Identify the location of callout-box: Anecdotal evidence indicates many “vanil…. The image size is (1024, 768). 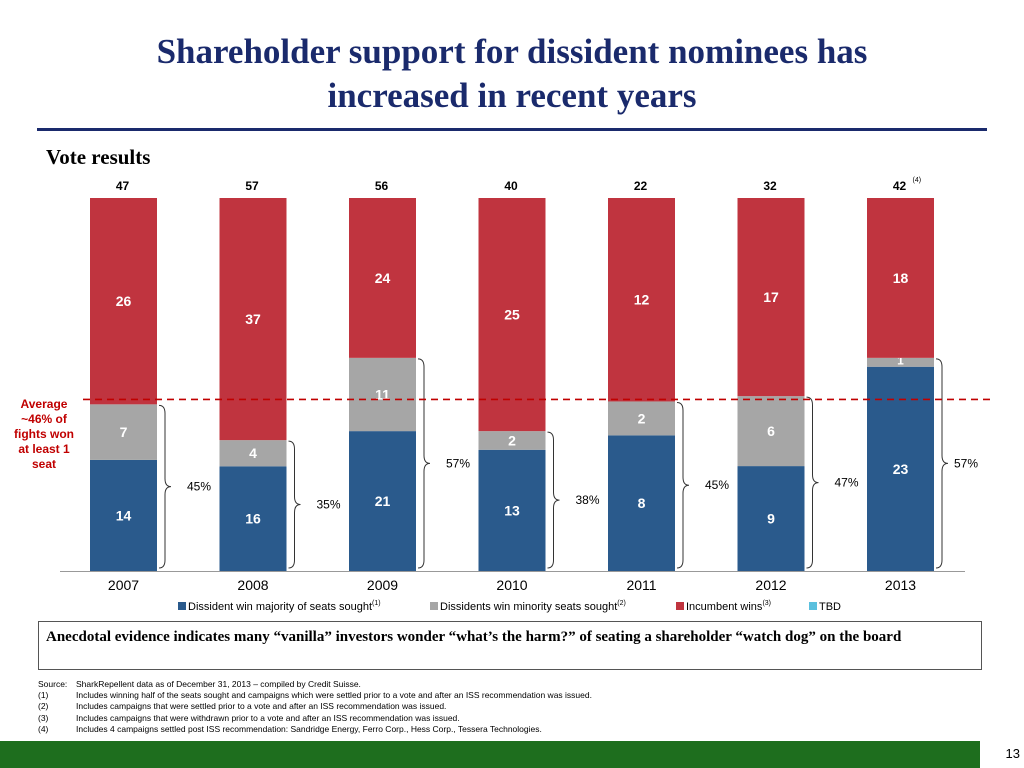
(510, 645).